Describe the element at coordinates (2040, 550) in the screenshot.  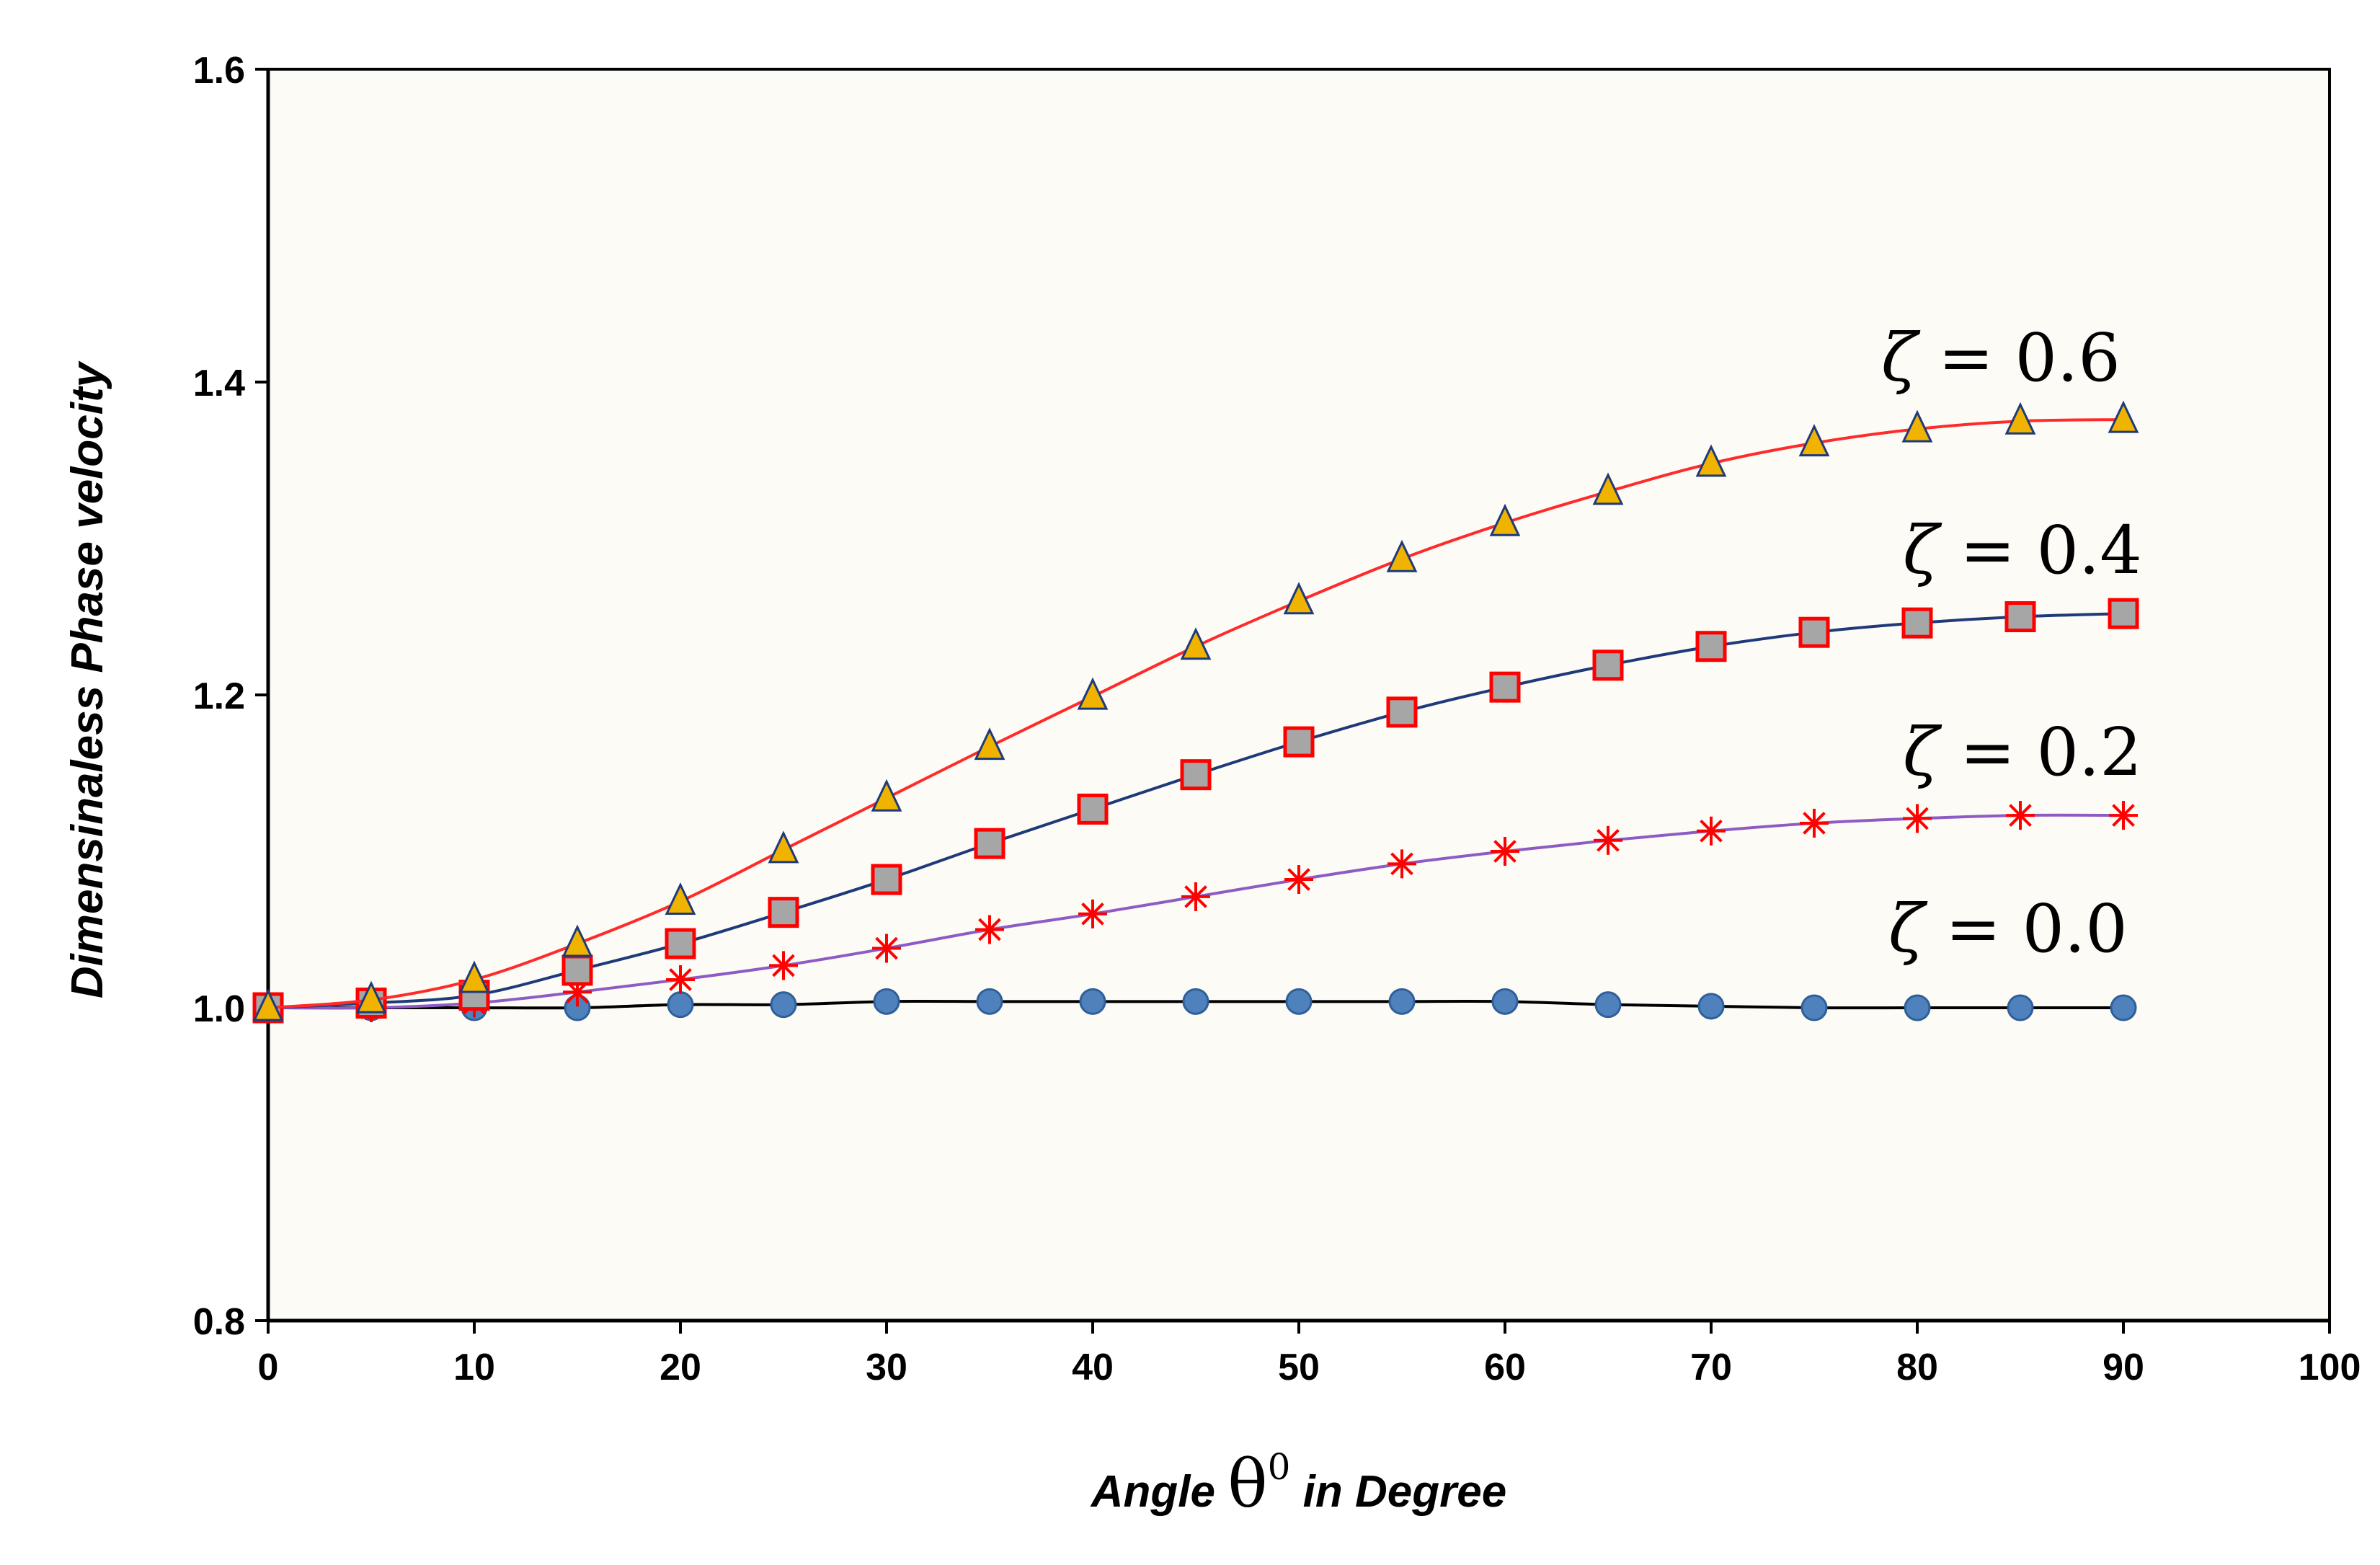
I see `series-label-value: = 0.4` at that location.